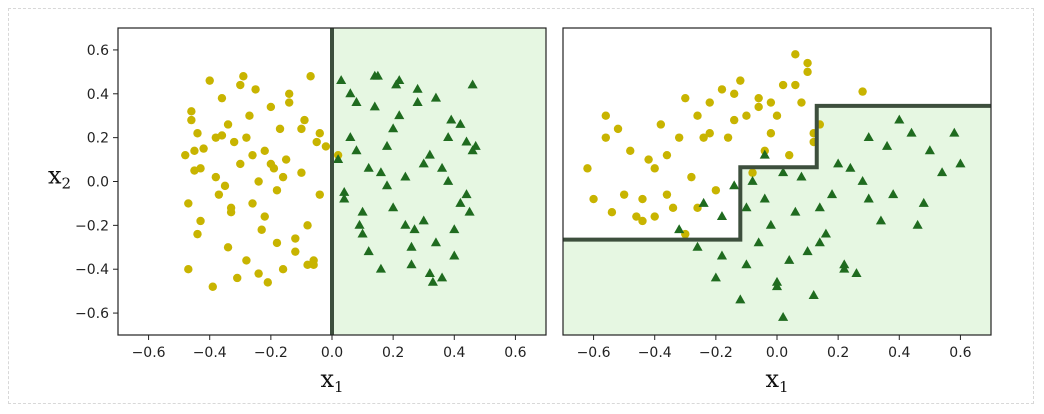  What do you see at coordinates (98, 51) in the screenshot?
I see `plot0-y-tick-label: 0.6` at bounding box center [98, 51].